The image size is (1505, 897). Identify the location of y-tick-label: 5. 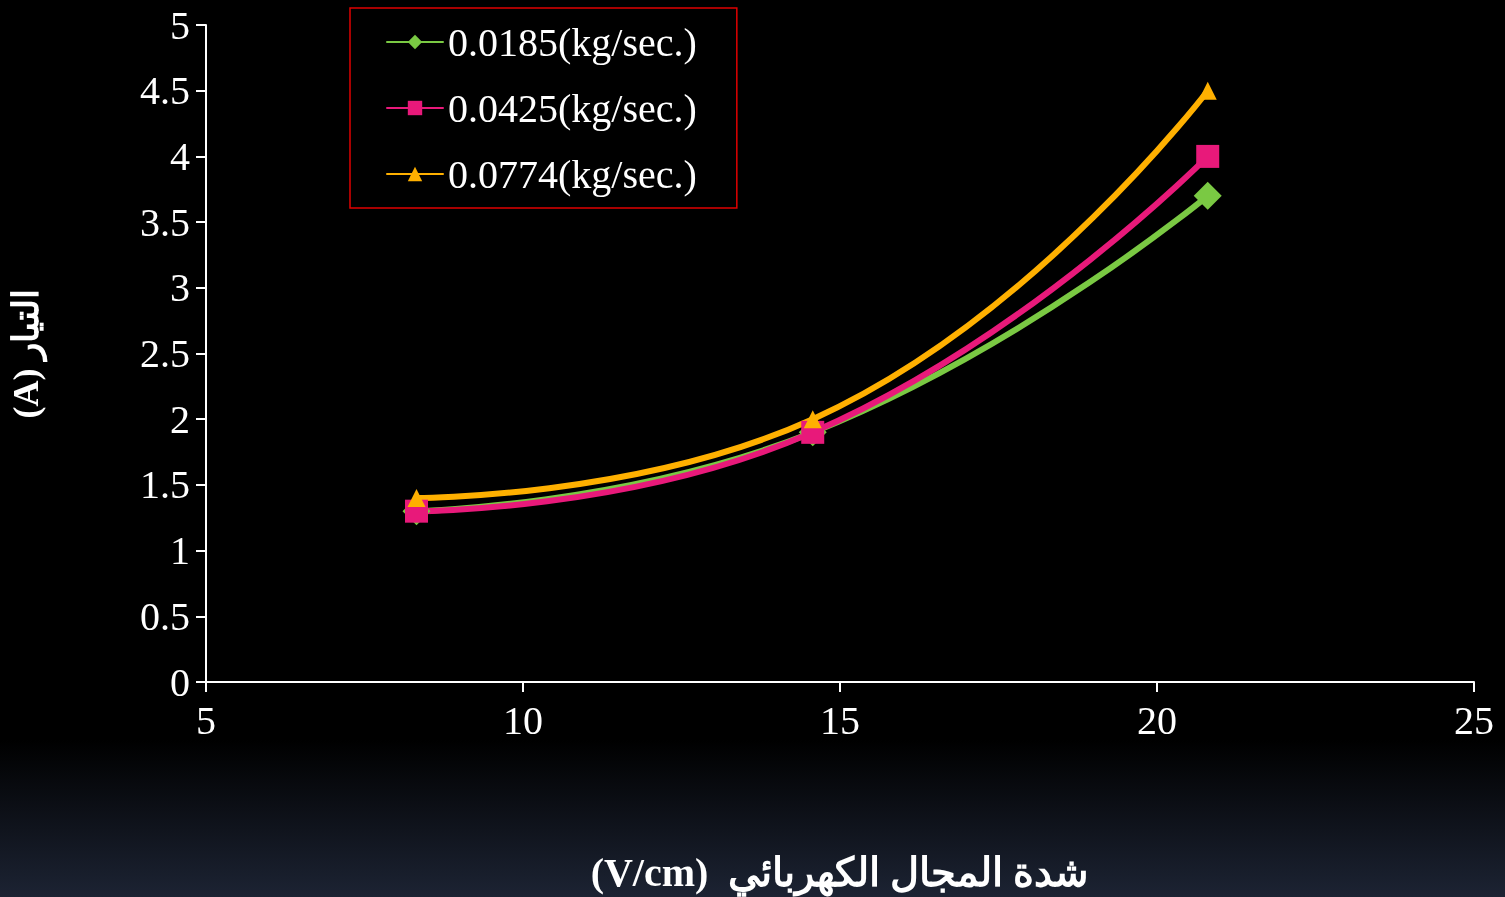
(180, 25).